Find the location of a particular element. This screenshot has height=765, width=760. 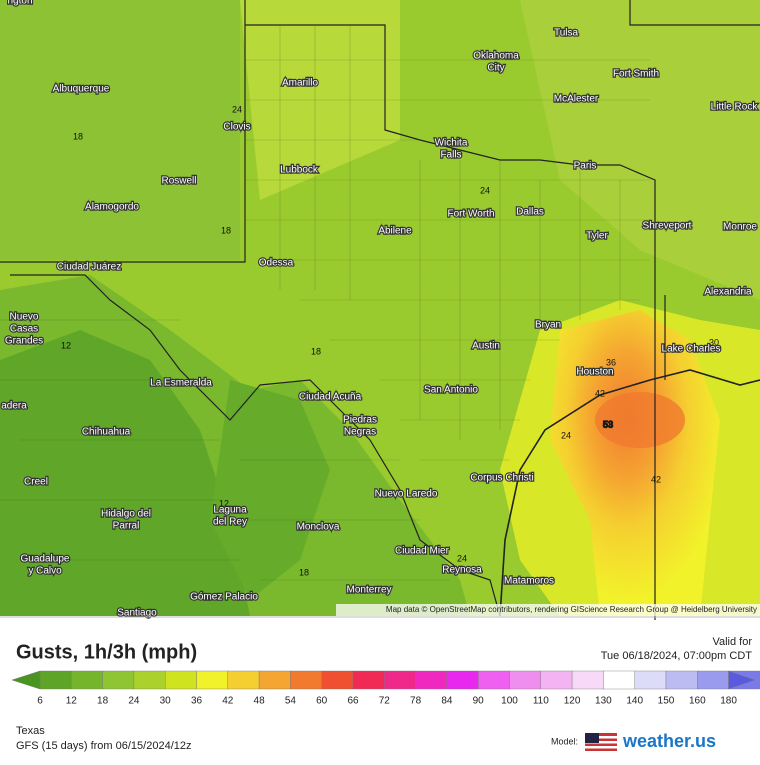

attribution-box is located at coordinates (548, 610).